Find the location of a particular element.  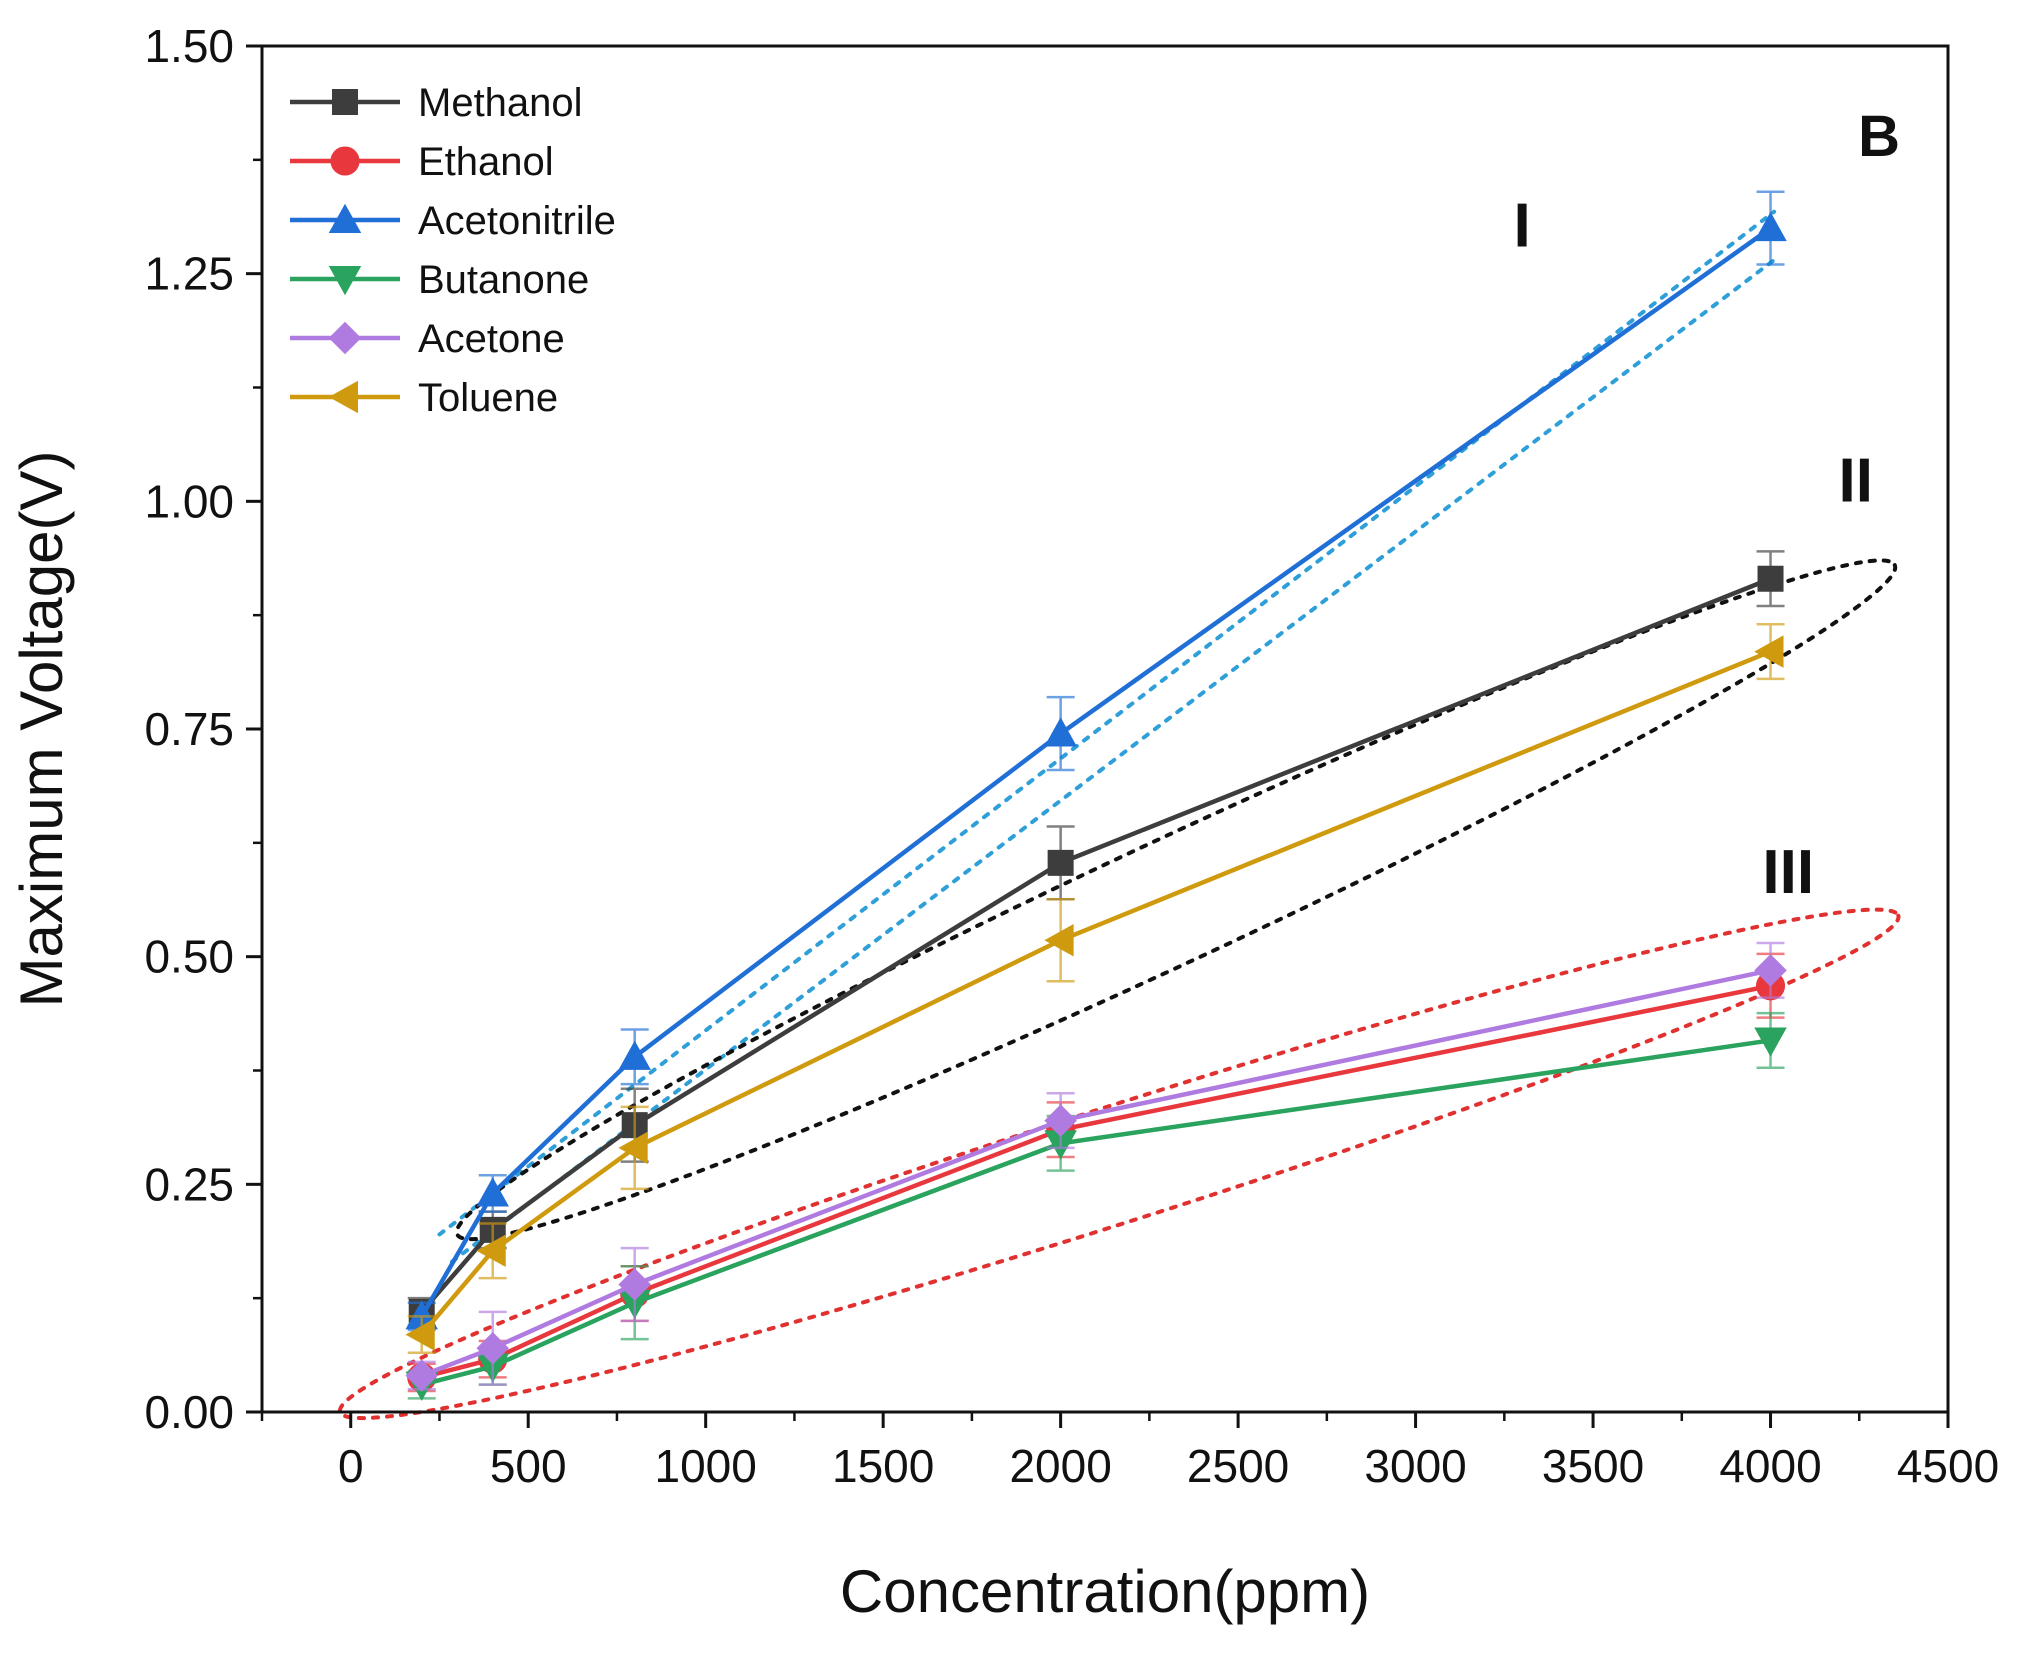

x-tick-label-500: 500 is located at coordinates (528, 1466).